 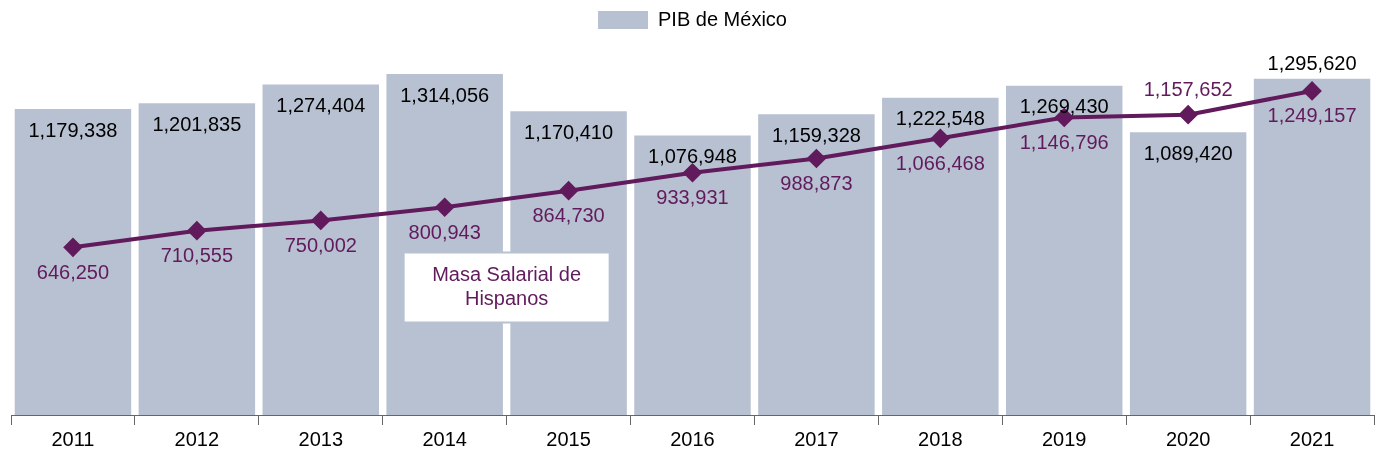 I want to click on data-label: 1,314,056, so click(x=445, y=94).